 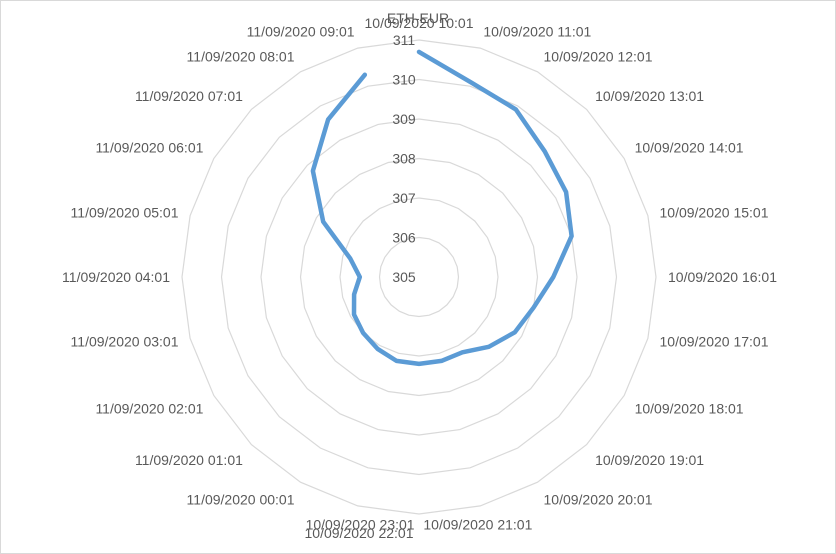 What do you see at coordinates (714, 213) in the screenshot?
I see `category-label: 10/09/2020 15:01` at bounding box center [714, 213].